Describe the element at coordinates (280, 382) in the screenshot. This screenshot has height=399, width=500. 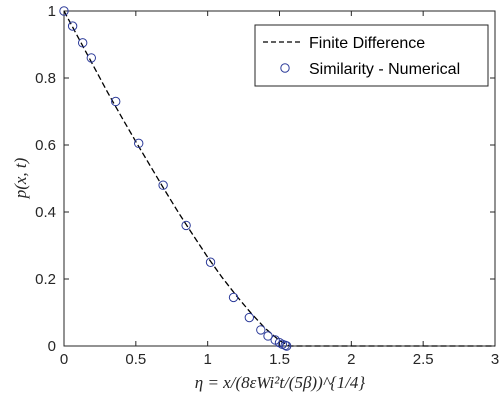
I see `x-axis-label: η = x/(8εWi²t/(5β))^{1/4}` at that location.